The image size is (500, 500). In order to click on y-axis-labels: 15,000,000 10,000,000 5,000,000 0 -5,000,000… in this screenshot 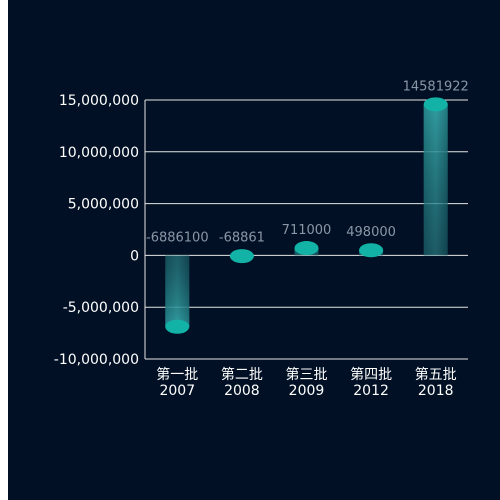, I will do `click(96, 230)`.